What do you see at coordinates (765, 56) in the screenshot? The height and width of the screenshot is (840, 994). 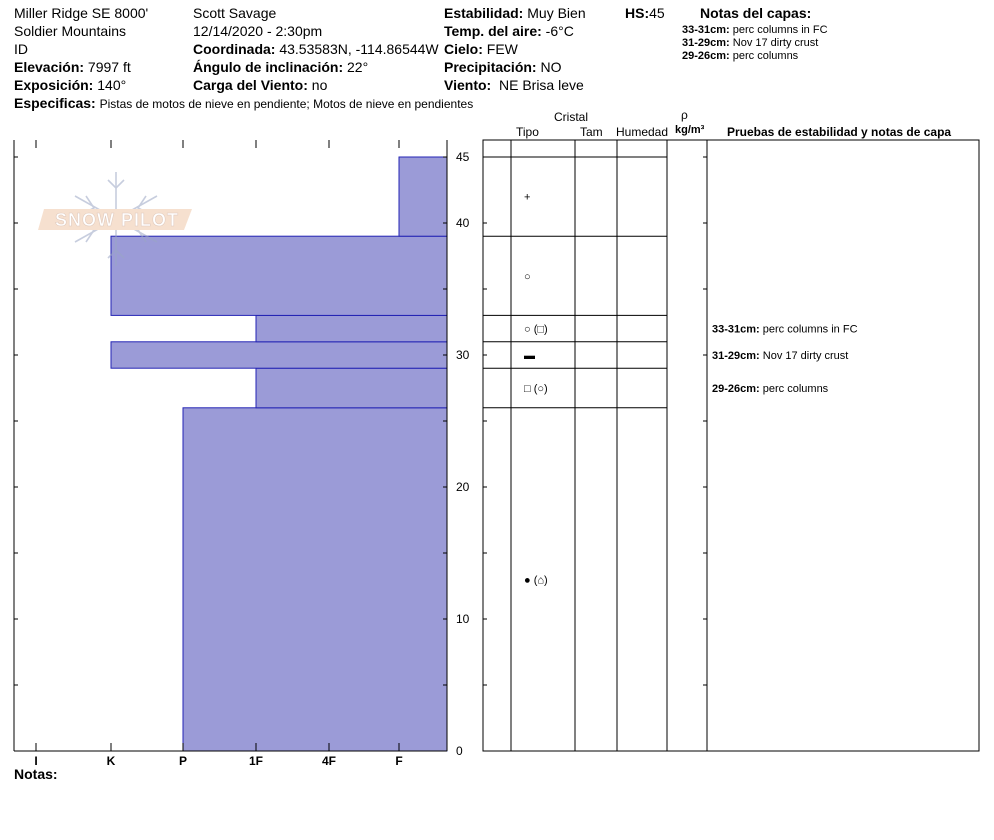 I see `header-note-3-text: perc columns` at bounding box center [765, 56].